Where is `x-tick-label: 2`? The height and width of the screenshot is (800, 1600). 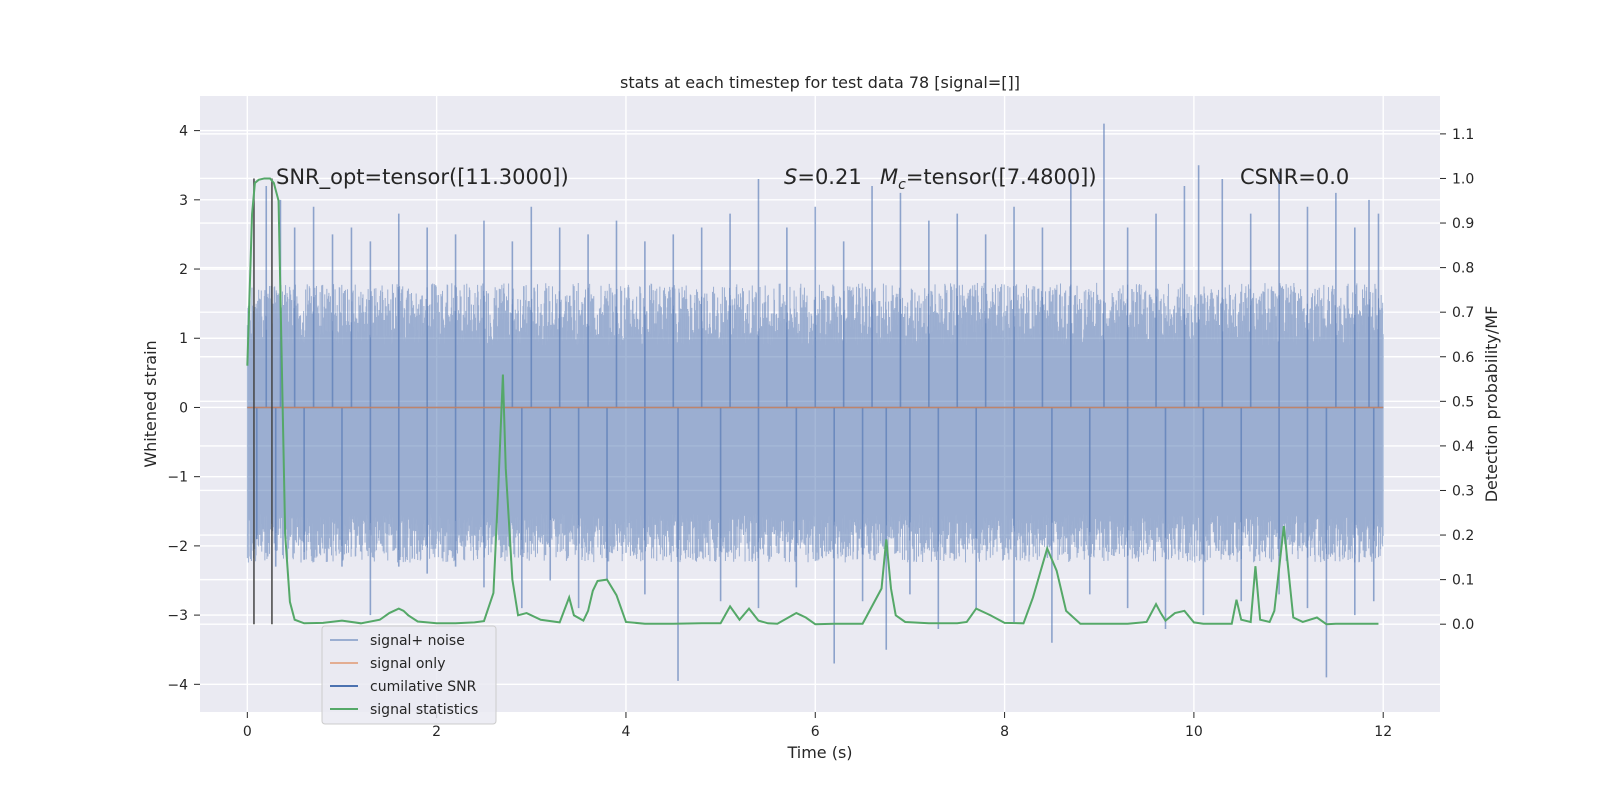 x-tick-label: 2 is located at coordinates (436, 732).